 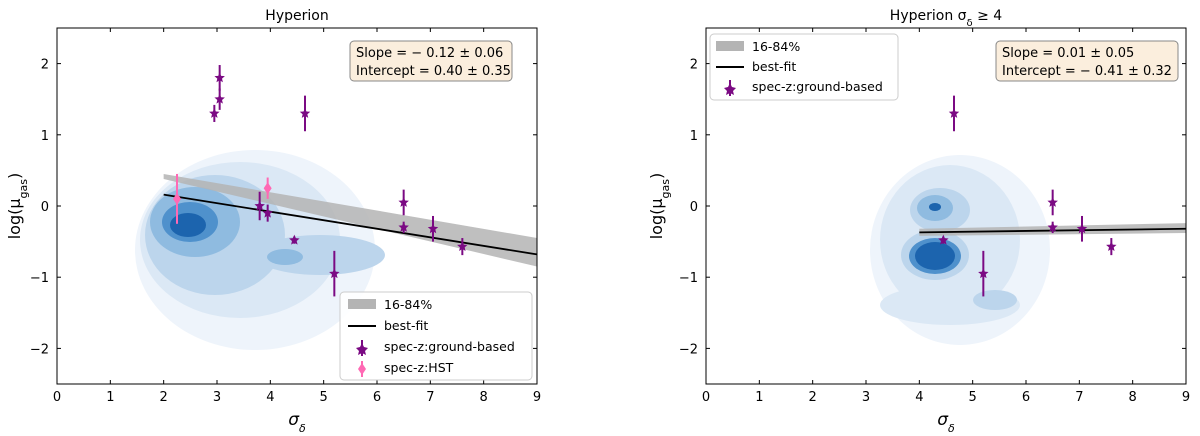 What do you see at coordinates (804, 67) in the screenshot?
I see `legend-right: 16-84% best-fit spec-z:ground-based` at bounding box center [804, 67].